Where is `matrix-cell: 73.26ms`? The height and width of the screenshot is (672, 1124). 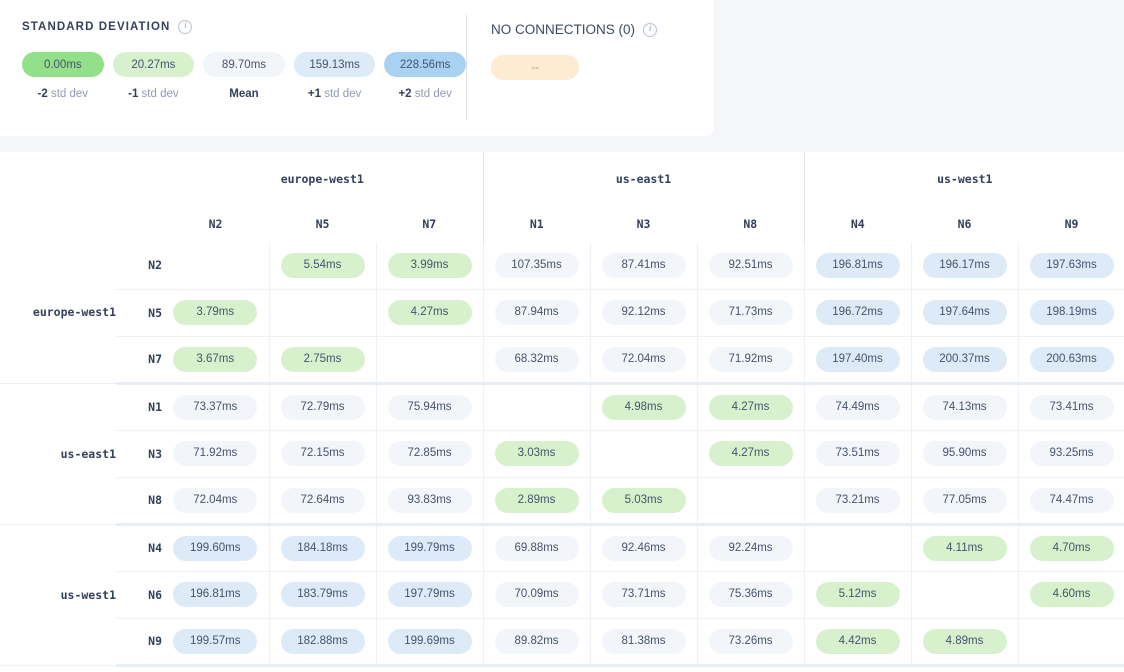
matrix-cell: 73.26ms is located at coordinates (751, 642).